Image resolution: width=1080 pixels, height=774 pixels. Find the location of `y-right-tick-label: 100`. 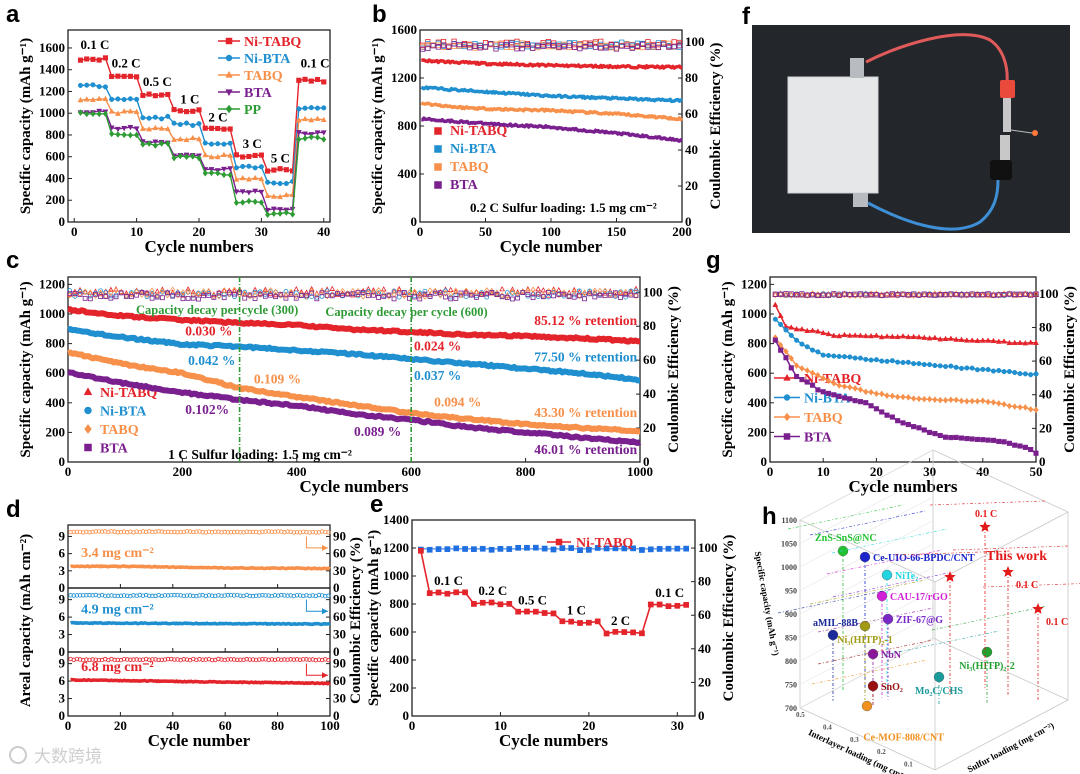

y-right-tick-label: 100 is located at coordinates (695, 41).